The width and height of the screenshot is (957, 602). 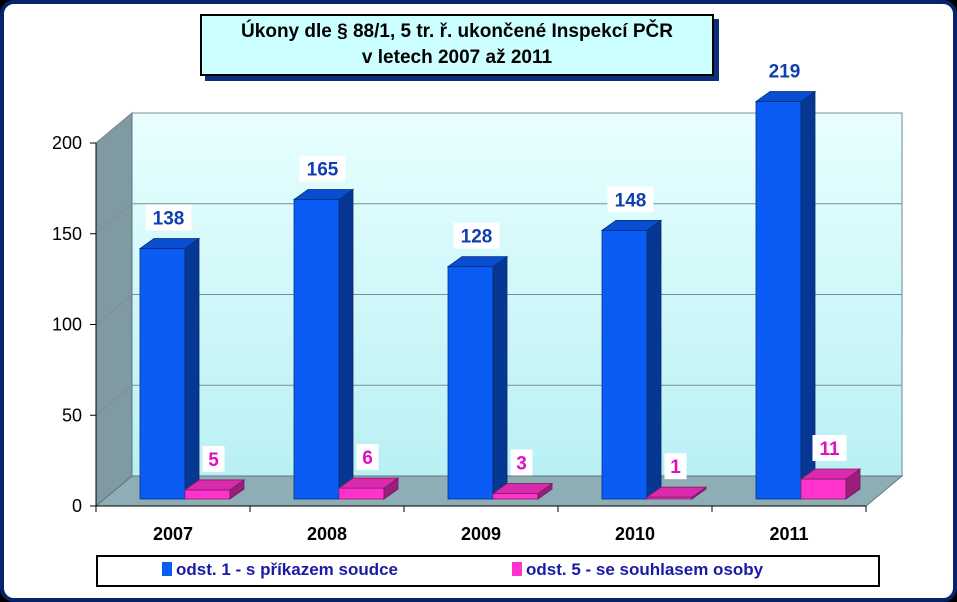 I want to click on data-label-2011-series-1: 219, so click(x=785, y=72).